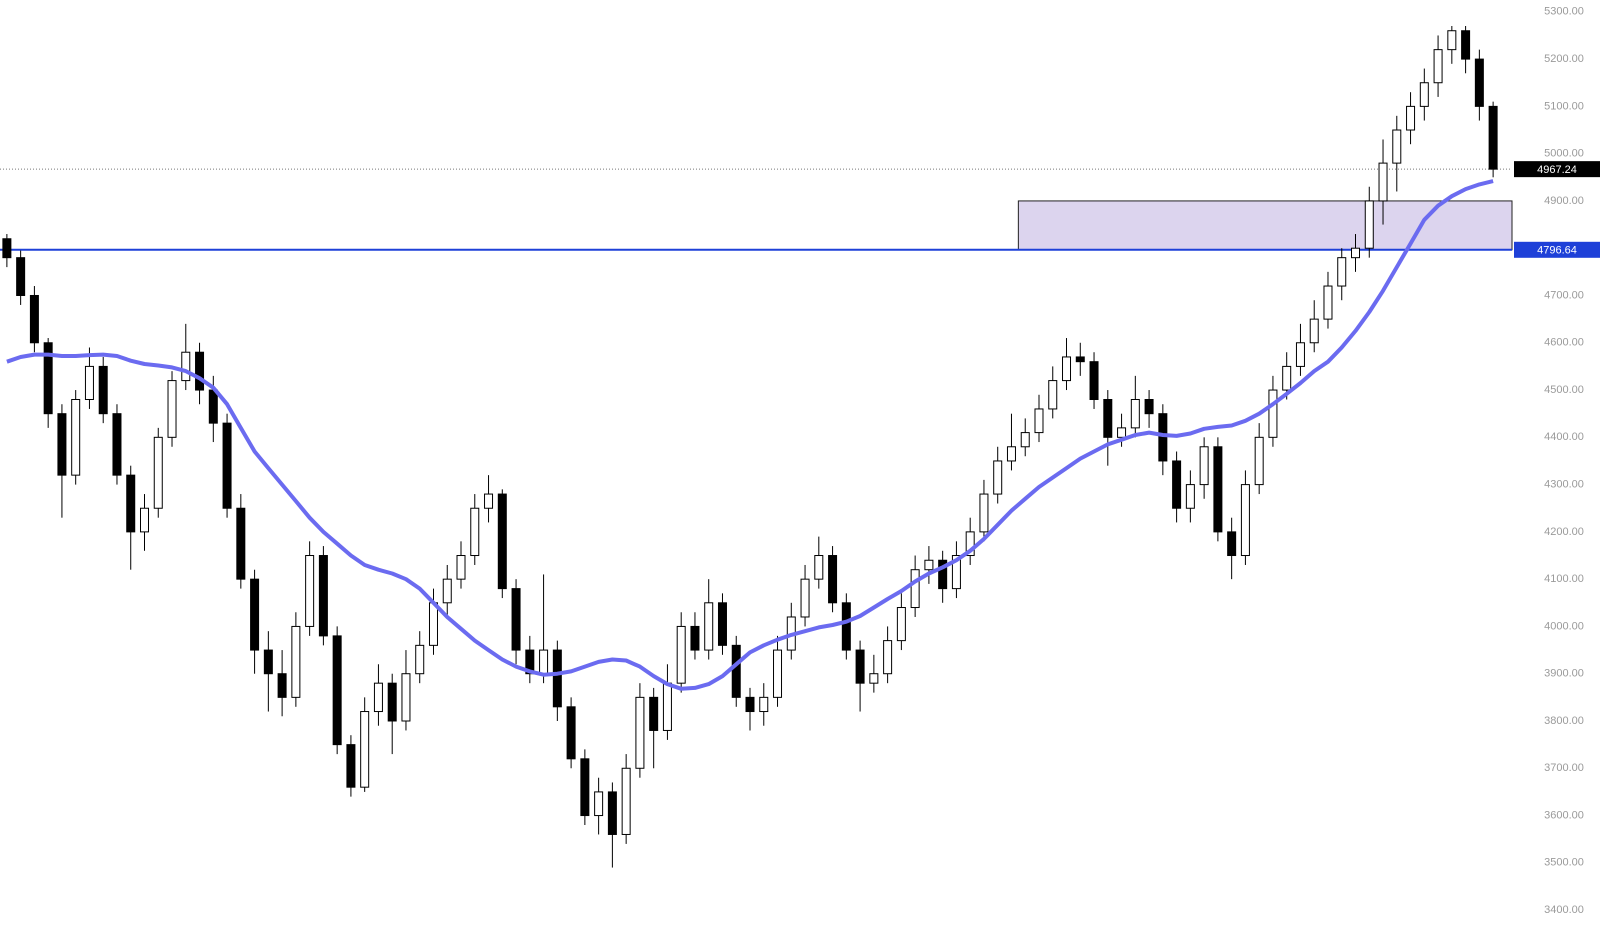 The height and width of the screenshot is (938, 1600). What do you see at coordinates (1564, 910) in the screenshot?
I see `y-tick-label: 3400.00` at bounding box center [1564, 910].